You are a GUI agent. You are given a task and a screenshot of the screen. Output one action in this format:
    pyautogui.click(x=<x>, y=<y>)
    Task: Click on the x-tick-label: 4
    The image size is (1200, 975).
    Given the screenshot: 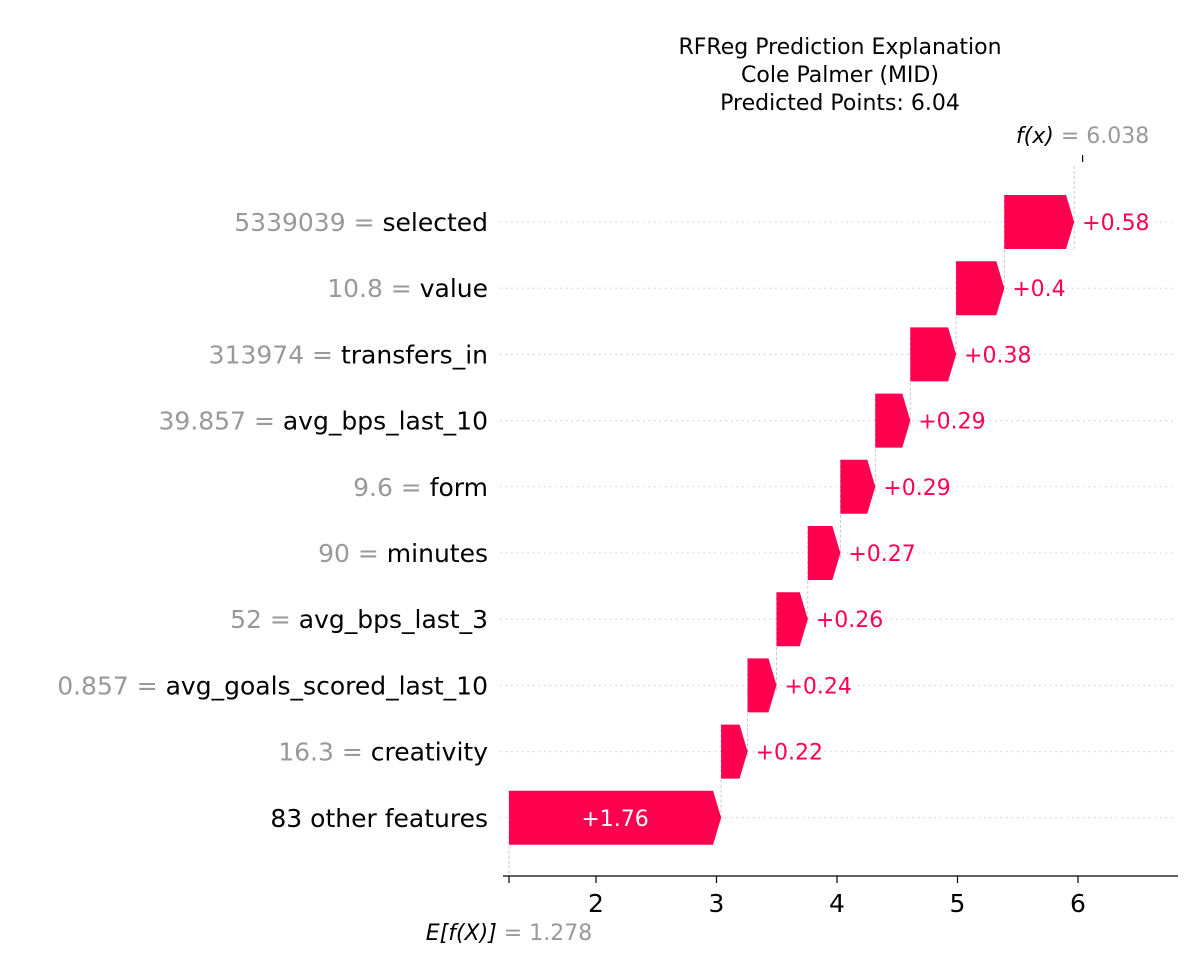 What is the action you would take?
    pyautogui.click(x=837, y=903)
    